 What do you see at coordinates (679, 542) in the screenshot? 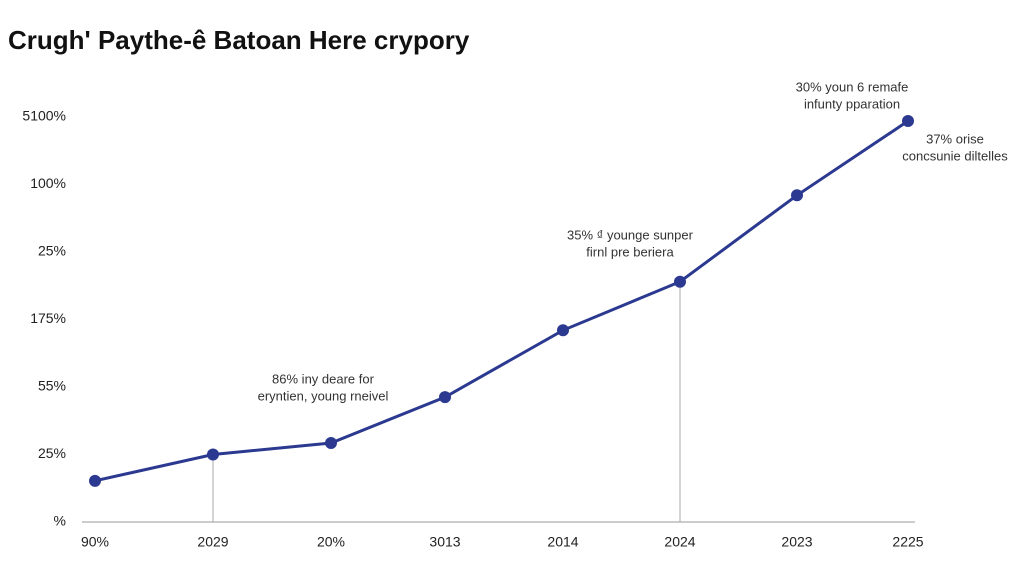
I see `x-tick-label: 2024` at bounding box center [679, 542].